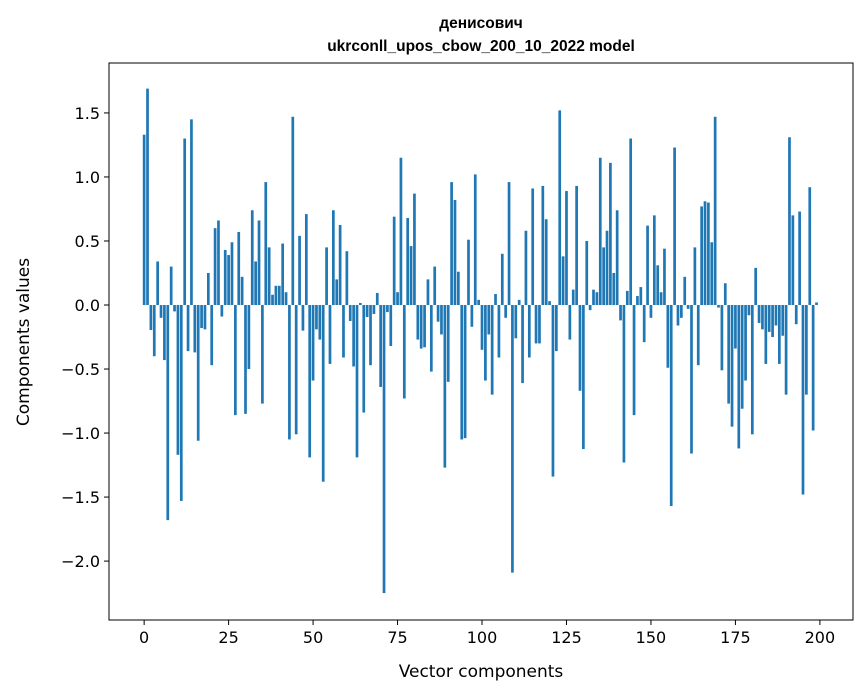 The width and height of the screenshot is (867, 700). I want to click on x-tick-label: 50, so click(313, 637).